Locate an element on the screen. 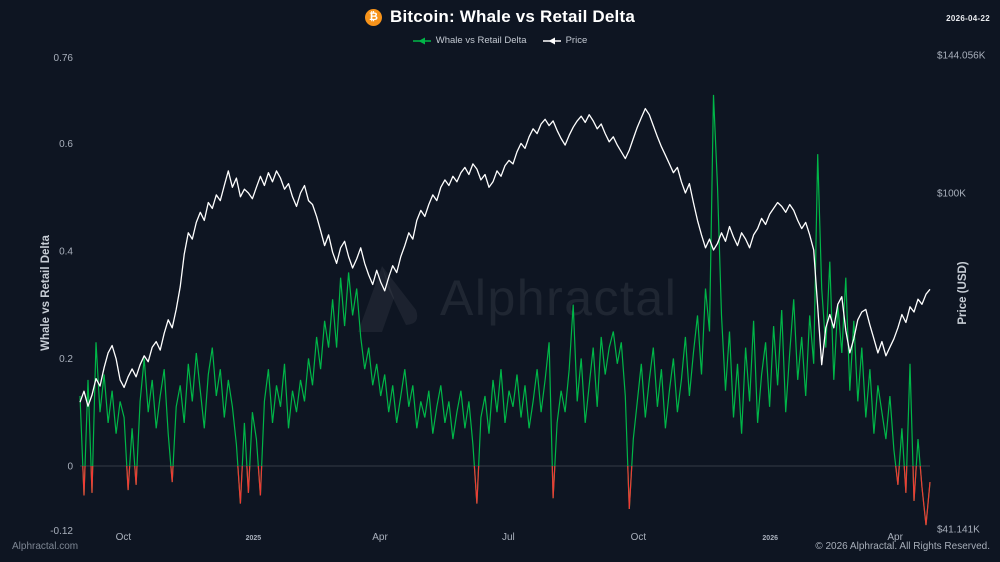 Image resolution: width=1000 pixels, height=562 pixels. price-legend-marker-icon is located at coordinates (551, 40).